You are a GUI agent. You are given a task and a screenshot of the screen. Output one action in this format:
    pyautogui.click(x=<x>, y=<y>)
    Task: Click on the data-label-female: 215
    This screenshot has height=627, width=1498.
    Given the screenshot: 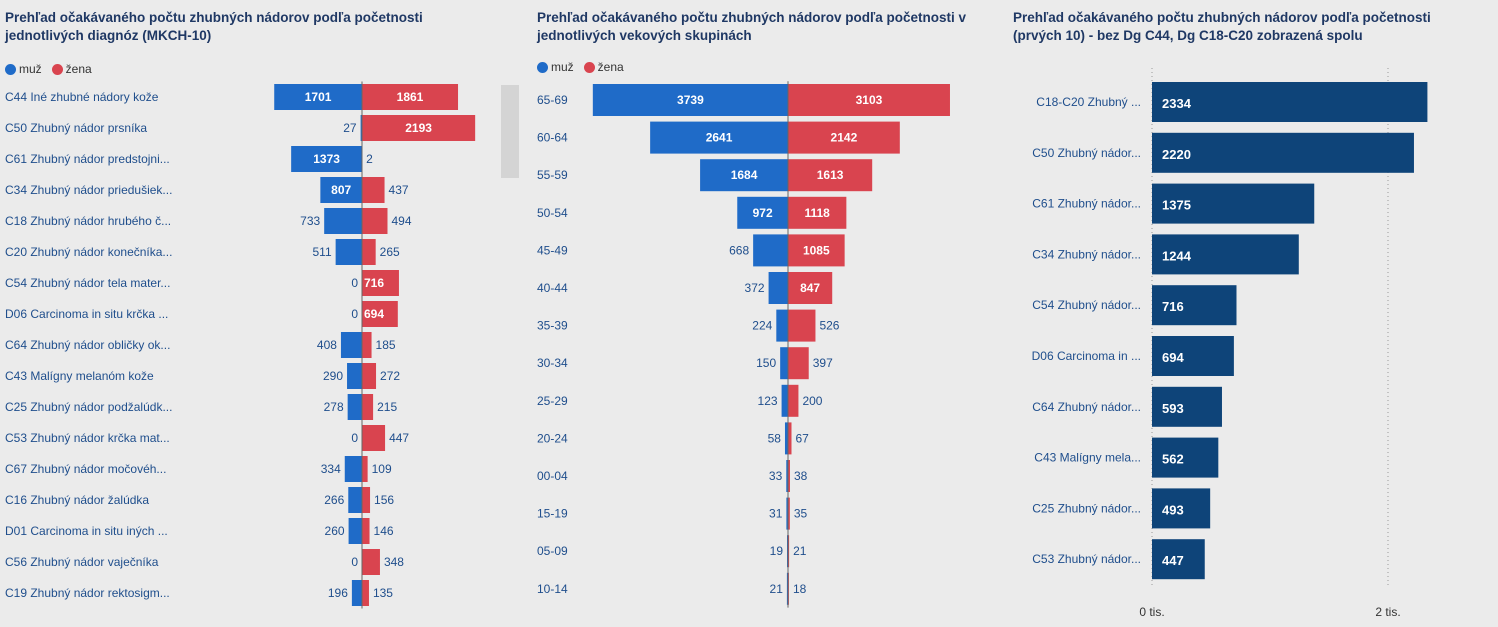 What is the action you would take?
    pyautogui.click(x=387, y=407)
    